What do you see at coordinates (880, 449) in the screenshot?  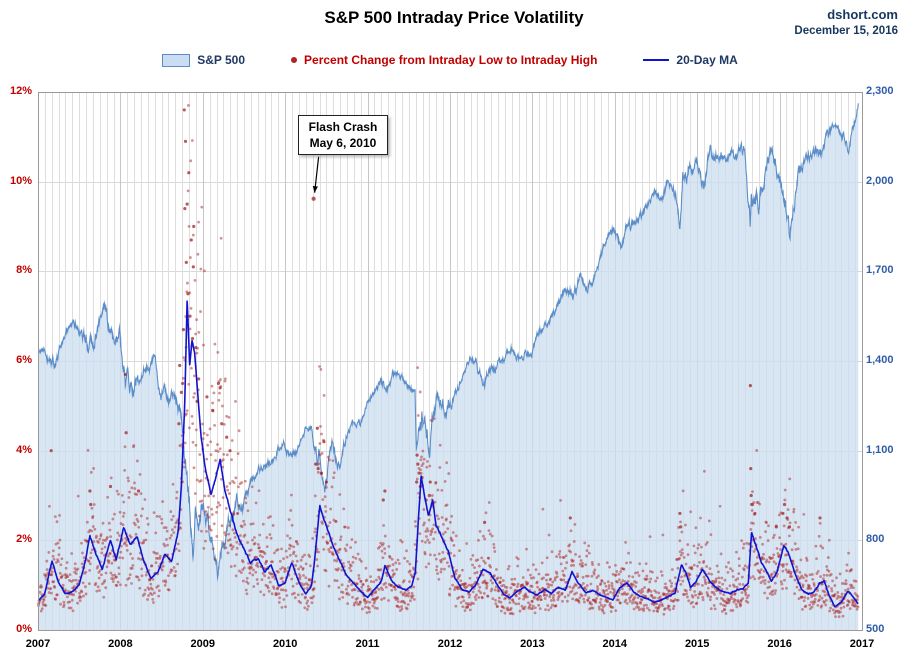 I see `y-axis-right-tick-1100: 1,100` at bounding box center [880, 449].